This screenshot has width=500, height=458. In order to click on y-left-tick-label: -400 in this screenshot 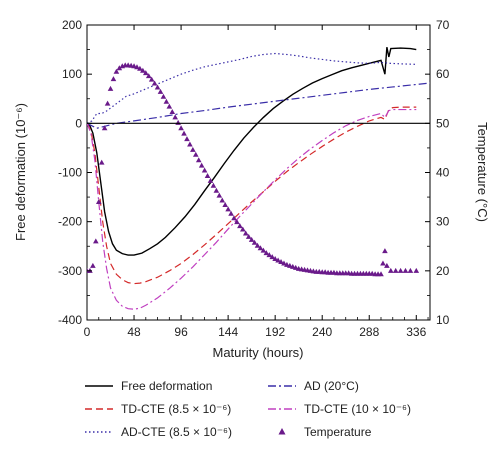, I will do `click(70, 320)`.